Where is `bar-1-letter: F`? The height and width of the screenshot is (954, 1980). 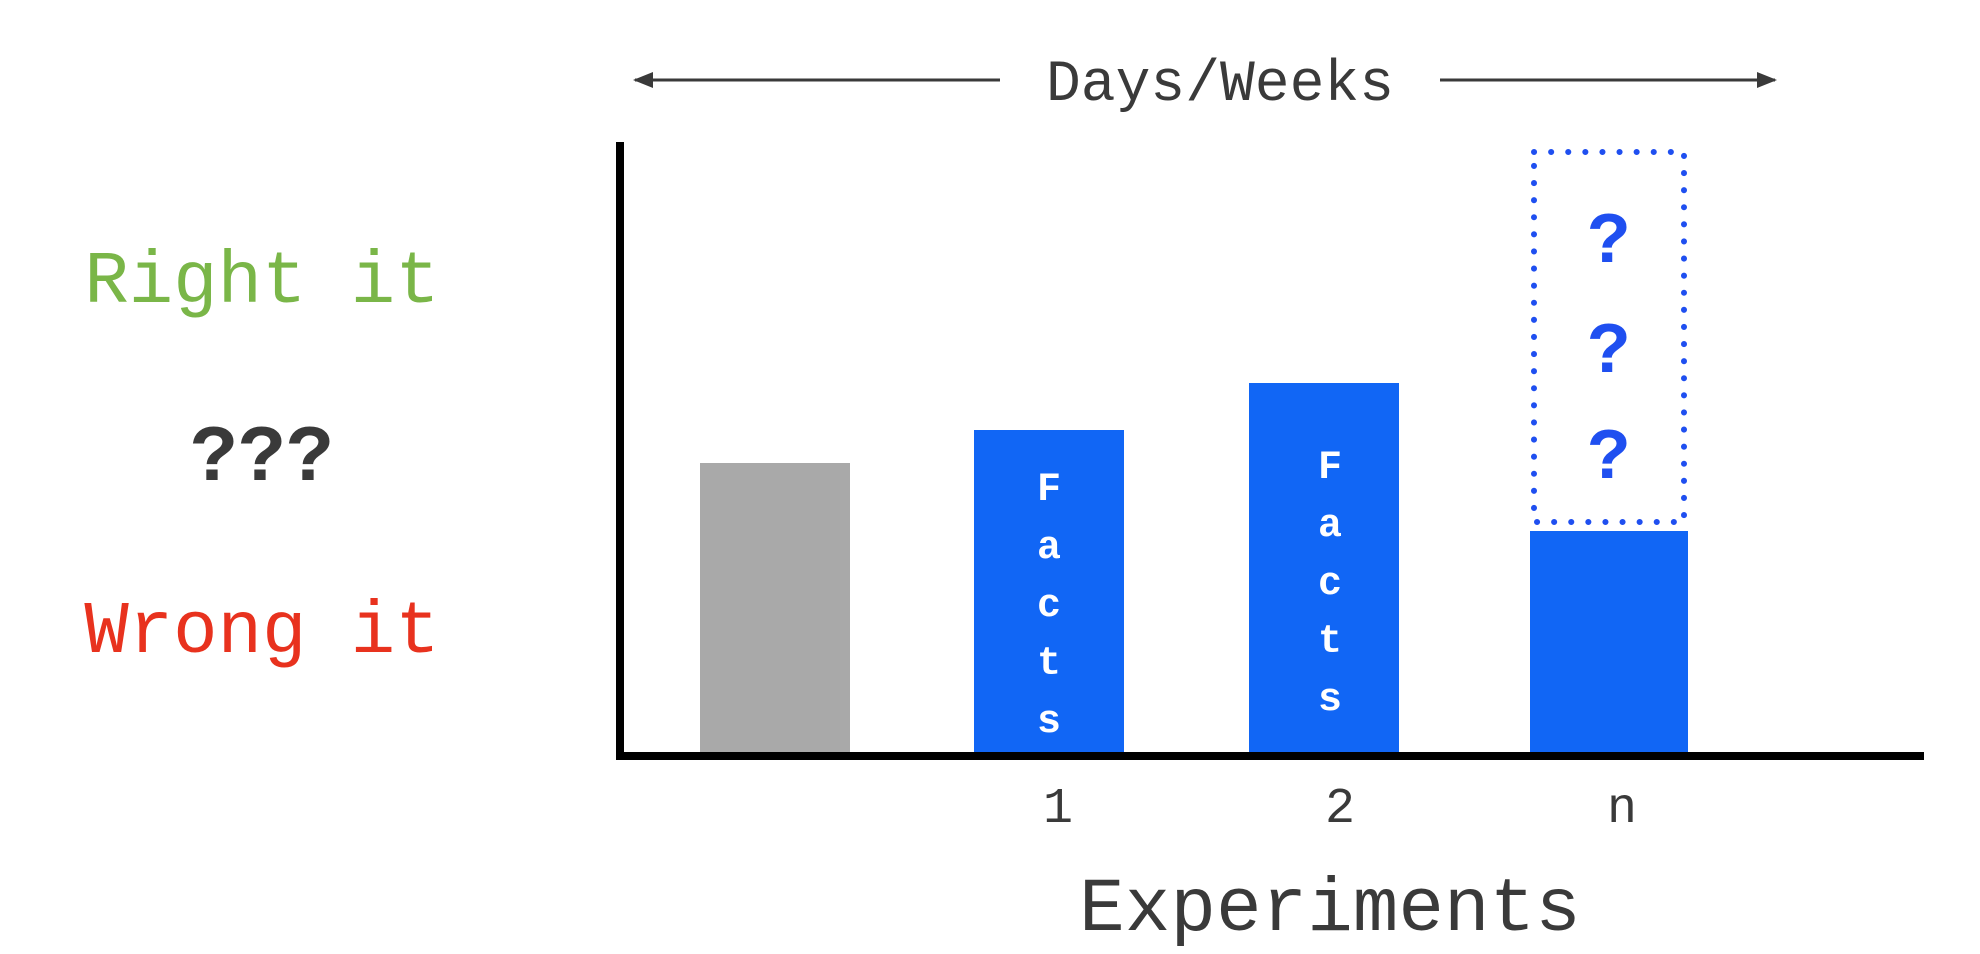
bar-1-letter: F is located at coordinates (1049, 490).